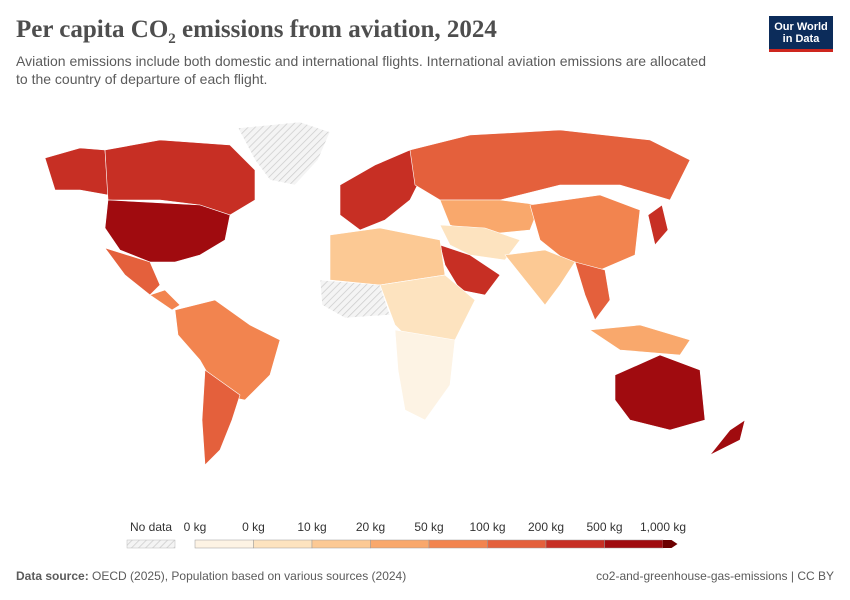 The height and width of the screenshot is (600, 850). I want to click on australia, so click(660, 392).